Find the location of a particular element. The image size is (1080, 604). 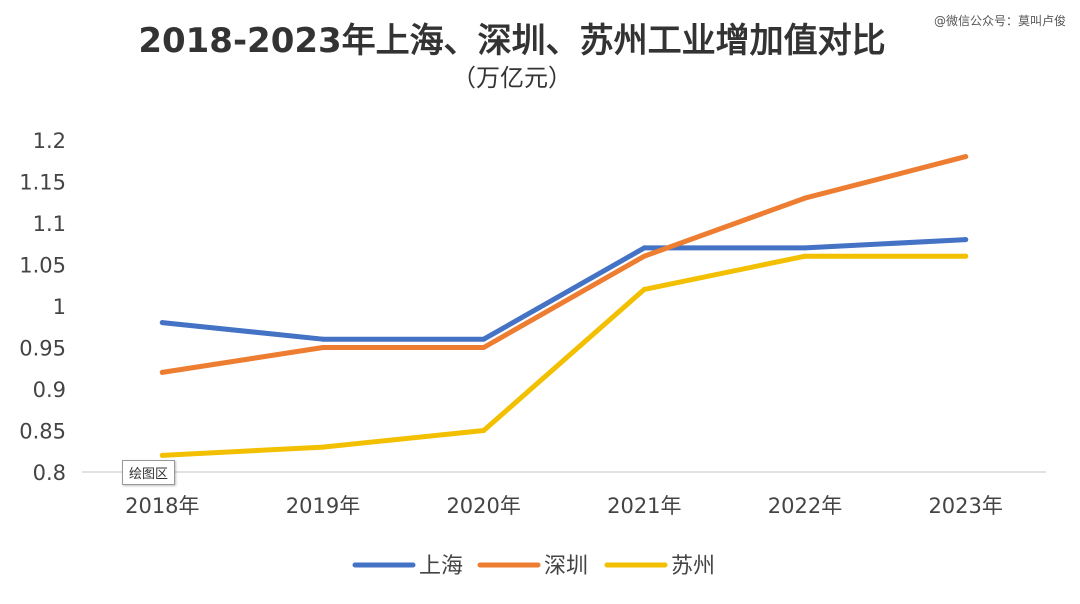

y-tick-label: 1.2 is located at coordinates (49, 141).